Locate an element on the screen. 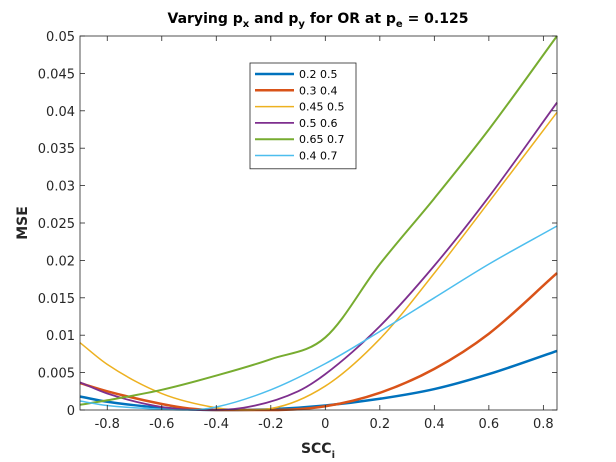 Image resolution: width=616 pixels, height=462 pixels. legend-entry: 0.3 0.4 is located at coordinates (318, 90).